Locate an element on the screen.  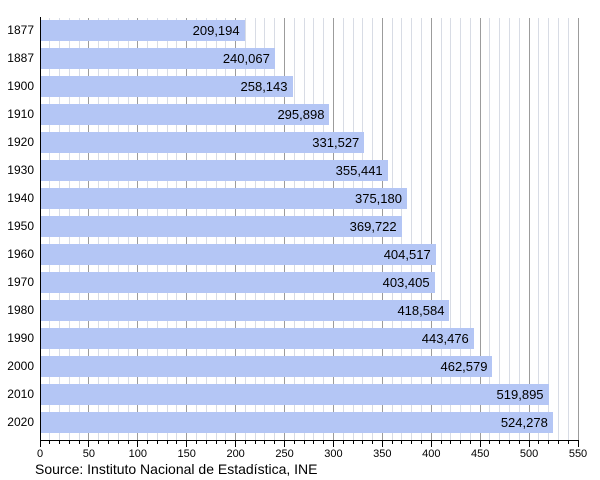
x-tick-label: 300 is located at coordinates (333, 454).